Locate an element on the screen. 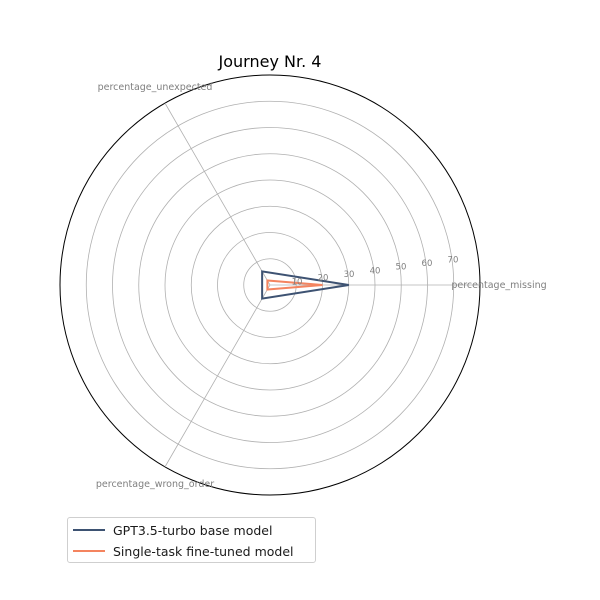  axis-label-percentage_missing: percentage_missing is located at coordinates (498, 285).